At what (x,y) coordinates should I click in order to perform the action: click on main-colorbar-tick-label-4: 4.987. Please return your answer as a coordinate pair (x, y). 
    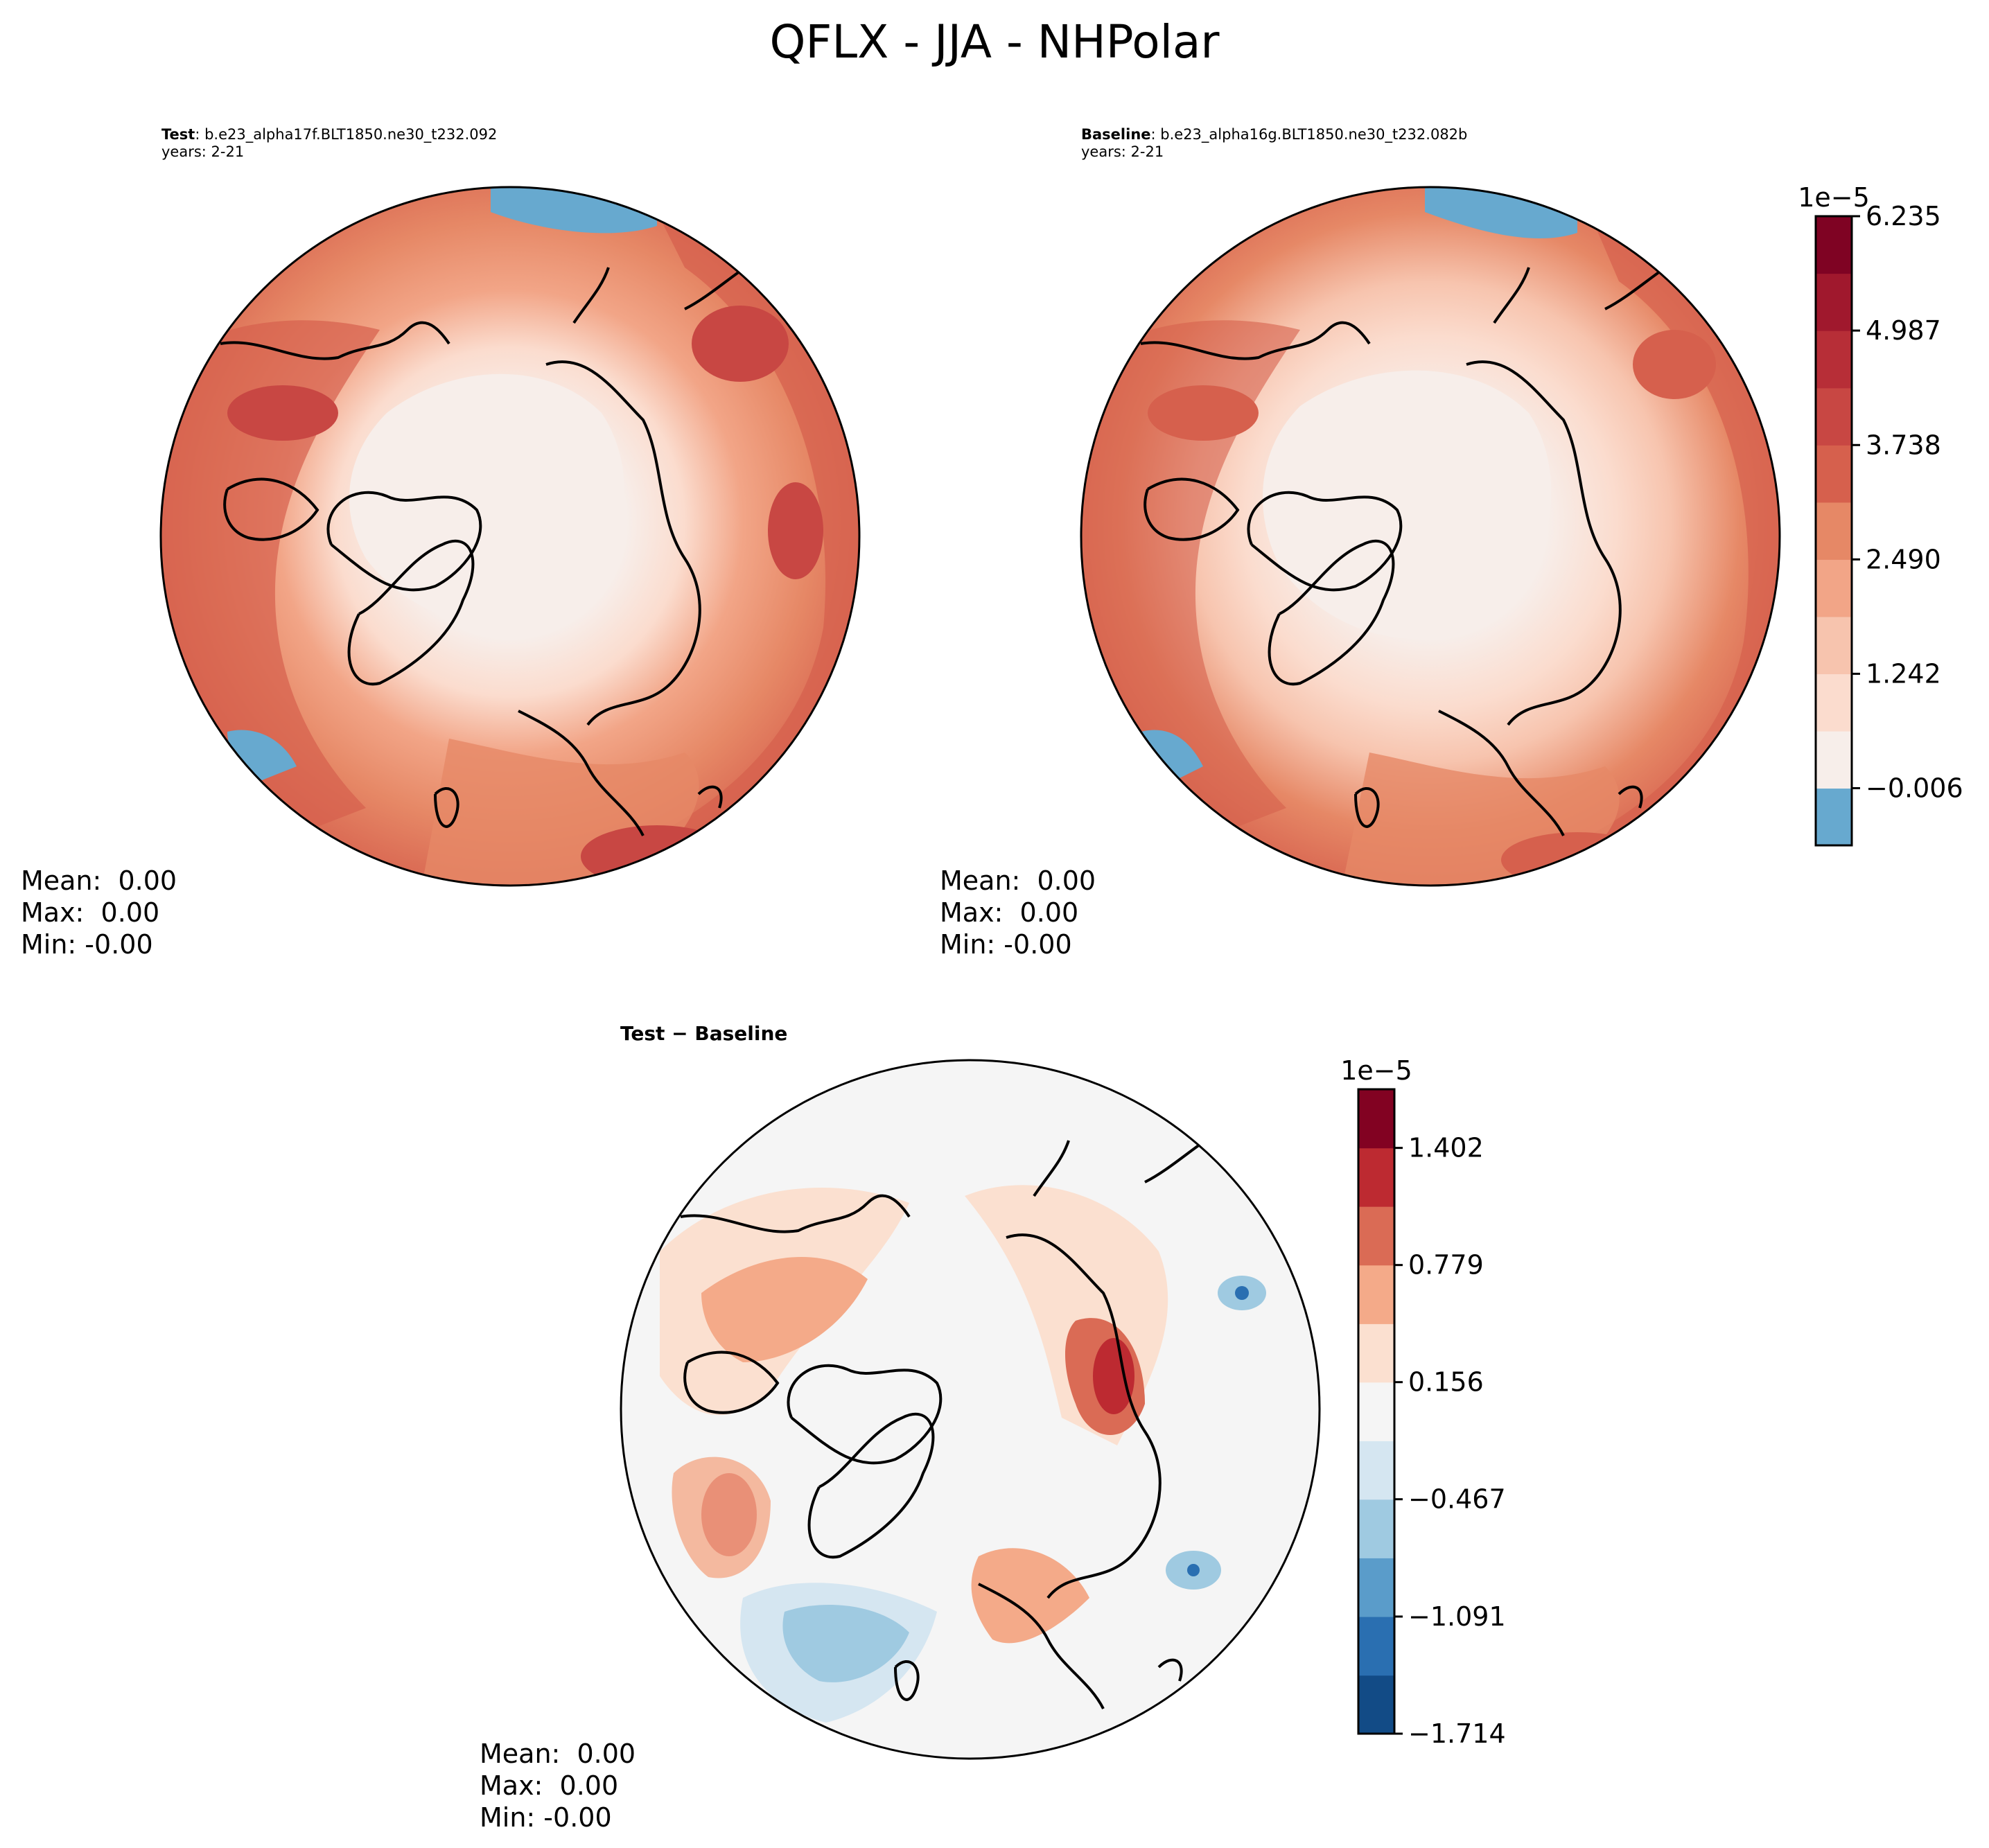
    Looking at the image, I should click on (1903, 330).